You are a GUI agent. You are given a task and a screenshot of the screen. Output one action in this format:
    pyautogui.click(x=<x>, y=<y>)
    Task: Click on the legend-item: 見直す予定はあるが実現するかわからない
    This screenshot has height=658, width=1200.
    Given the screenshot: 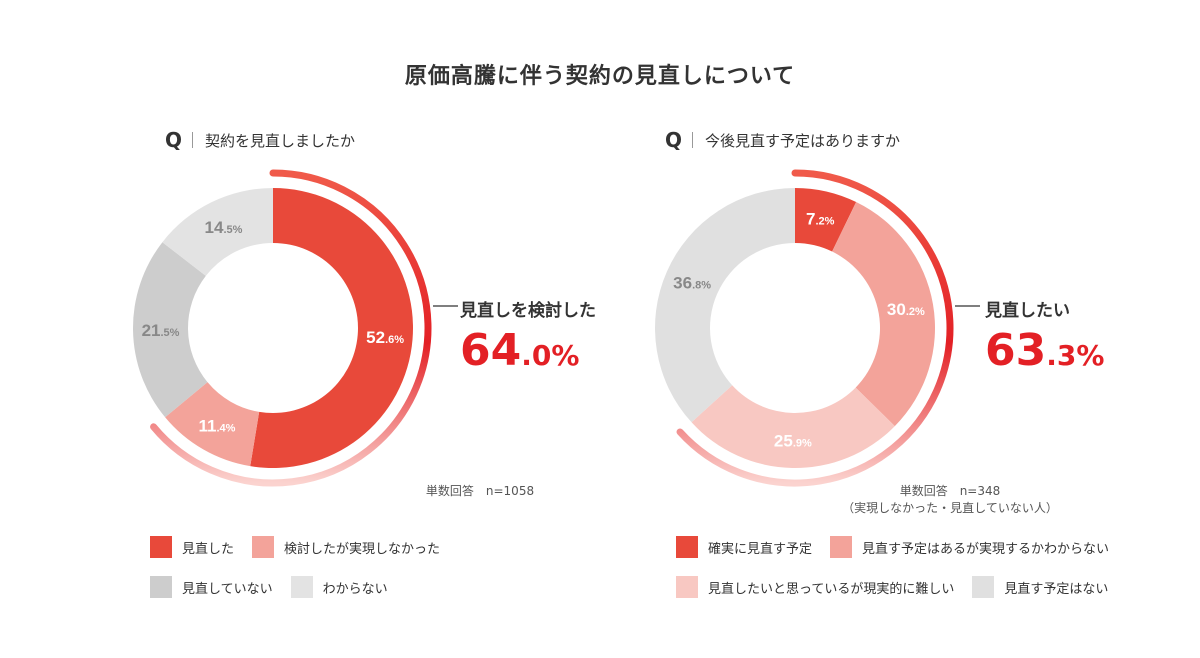 What is the action you would take?
    pyautogui.click(x=969, y=547)
    